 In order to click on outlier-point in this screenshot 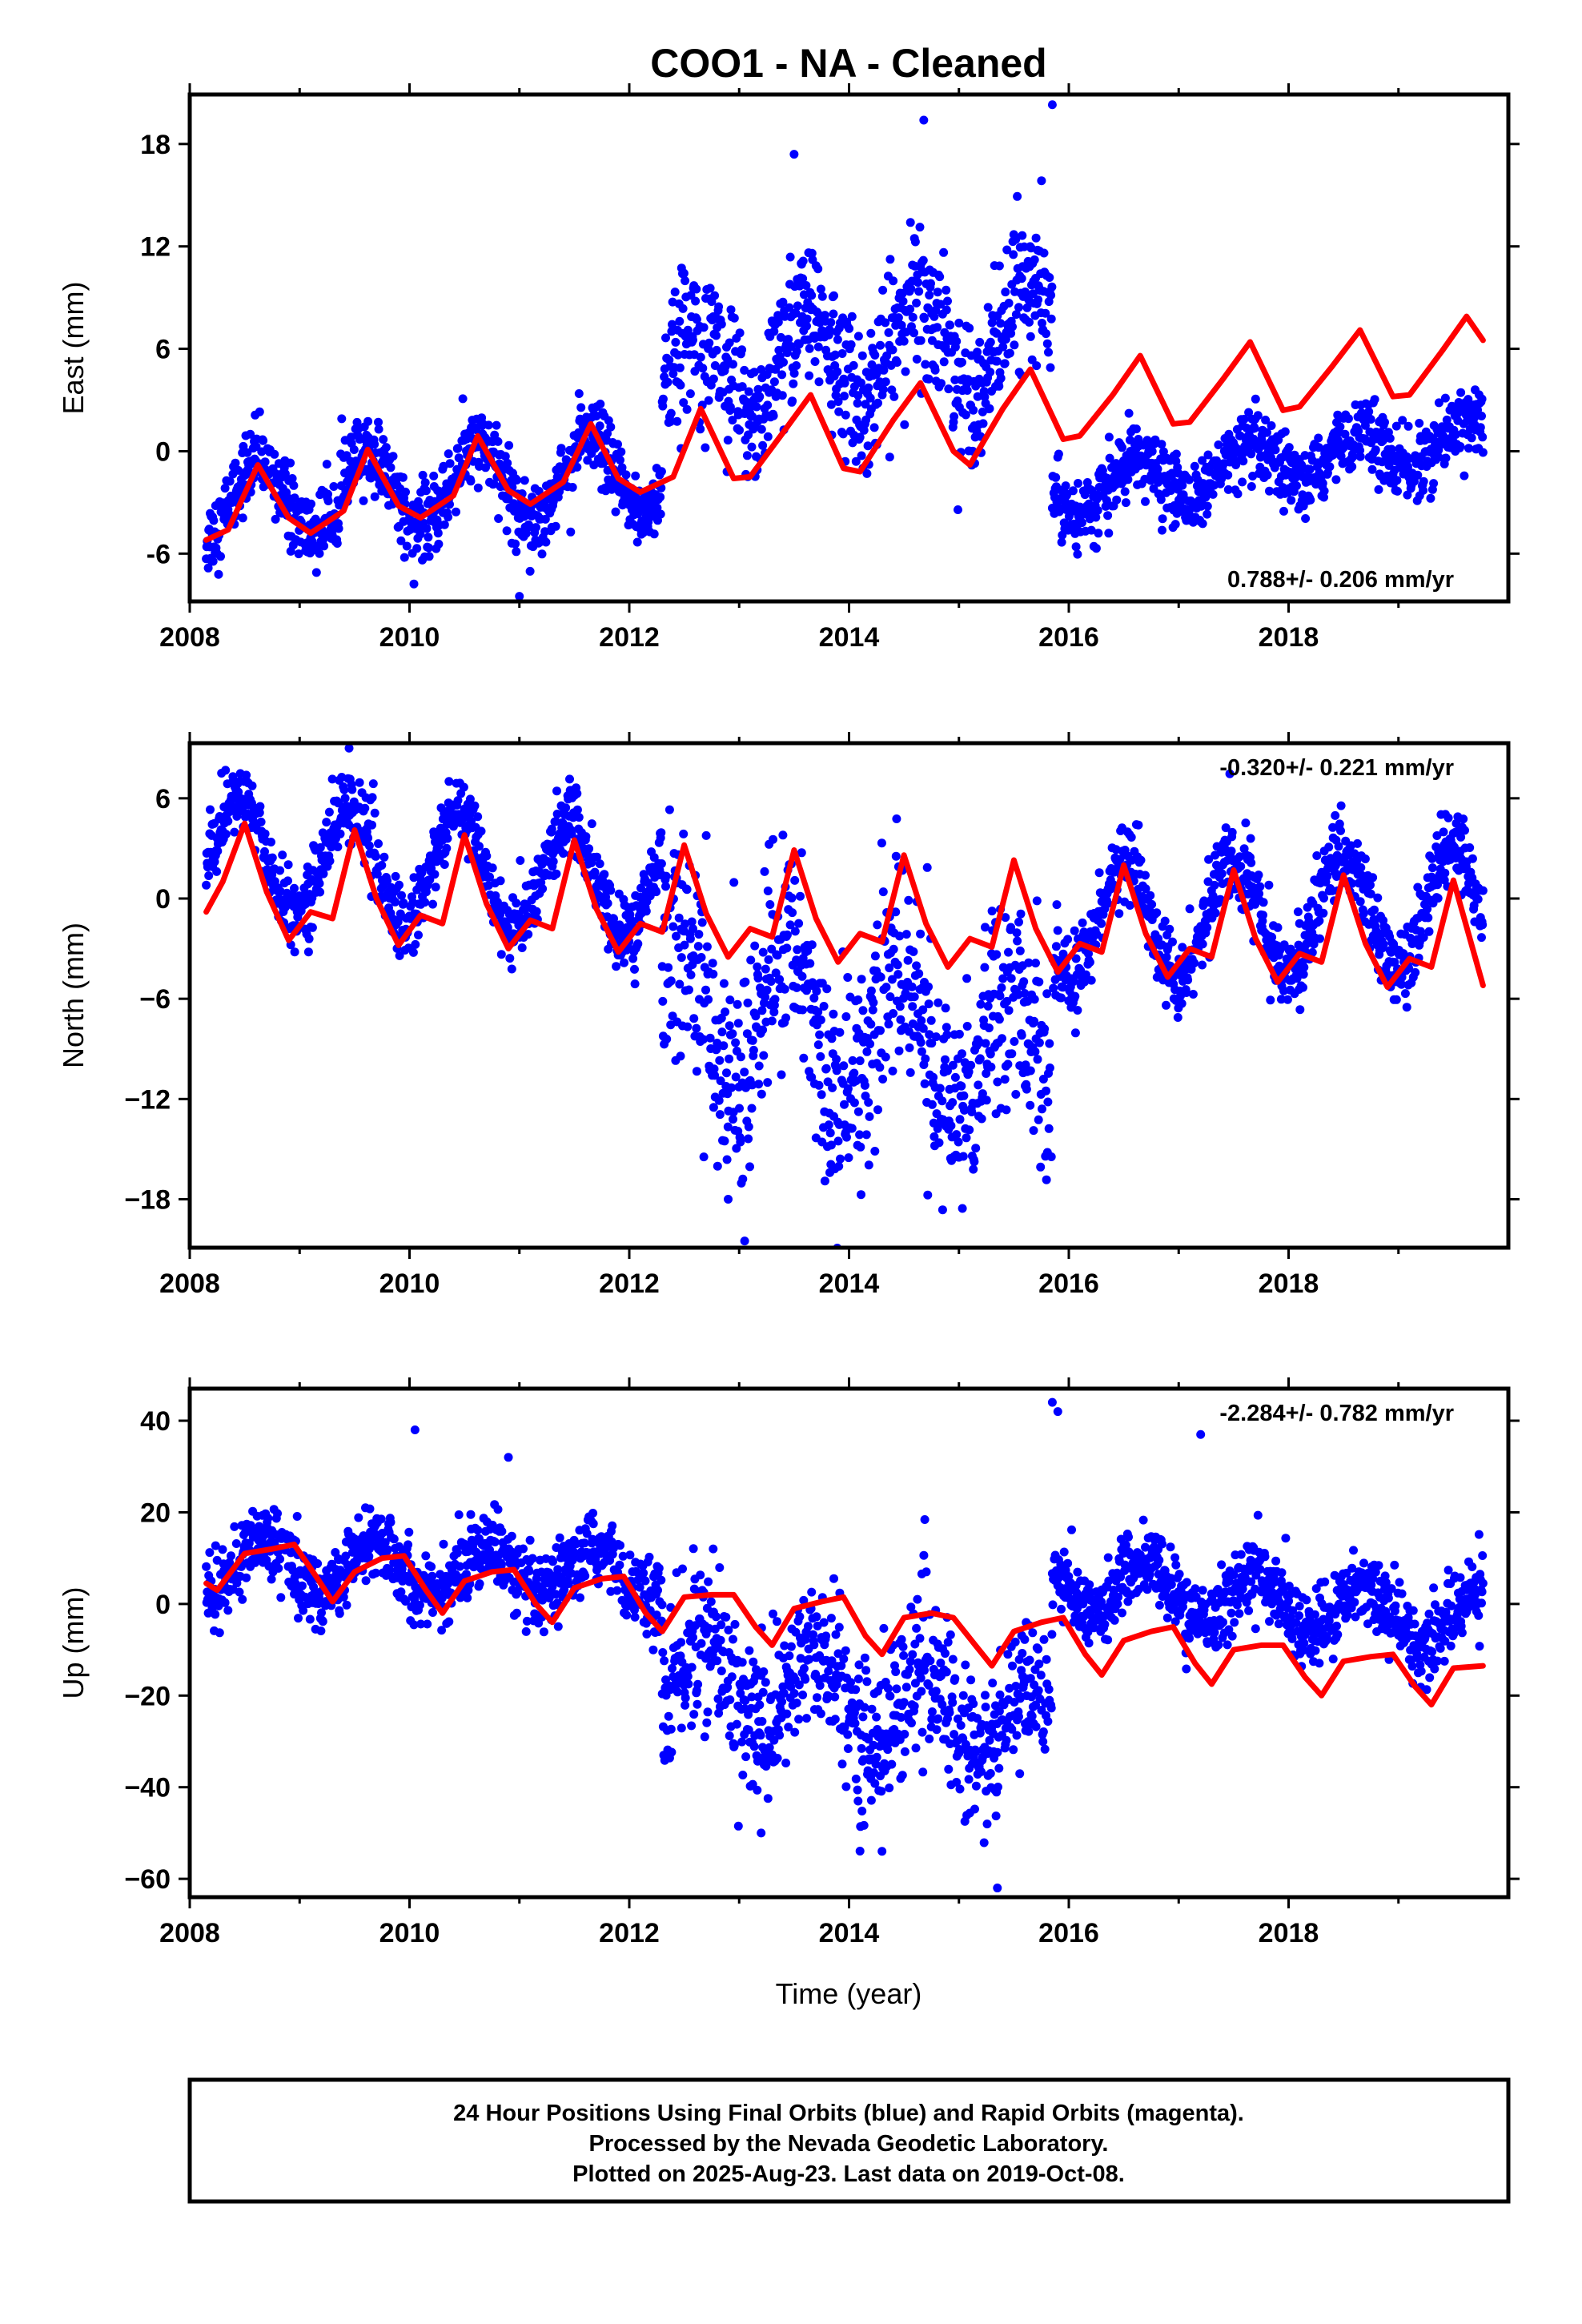, I will do `click(1052, 105)`.